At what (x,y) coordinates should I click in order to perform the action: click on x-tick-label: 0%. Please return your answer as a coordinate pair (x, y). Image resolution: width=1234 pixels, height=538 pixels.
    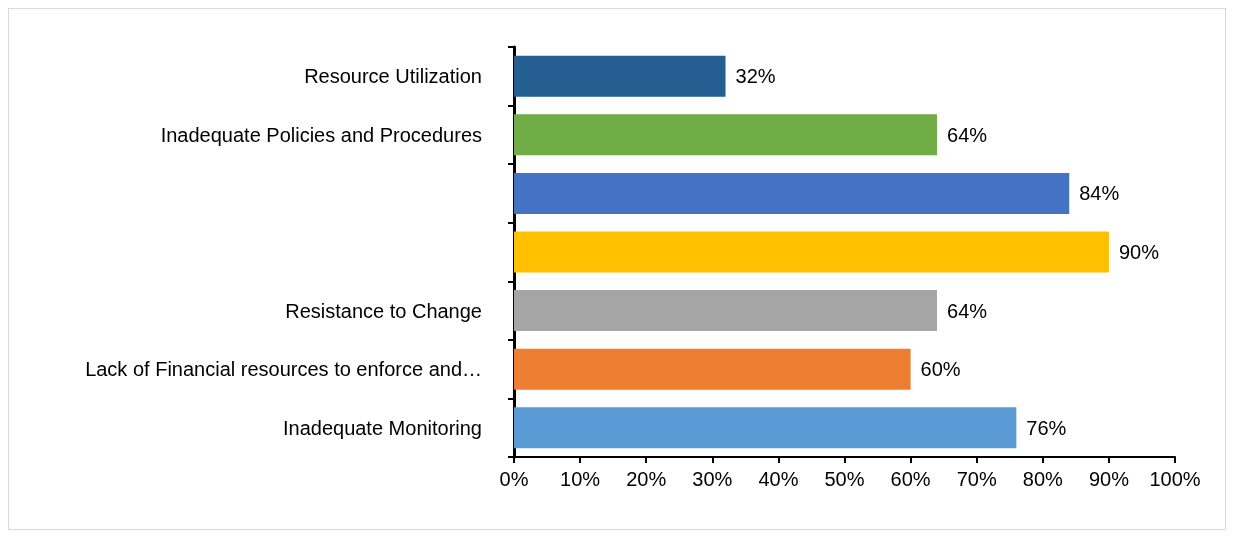
    Looking at the image, I should click on (514, 479).